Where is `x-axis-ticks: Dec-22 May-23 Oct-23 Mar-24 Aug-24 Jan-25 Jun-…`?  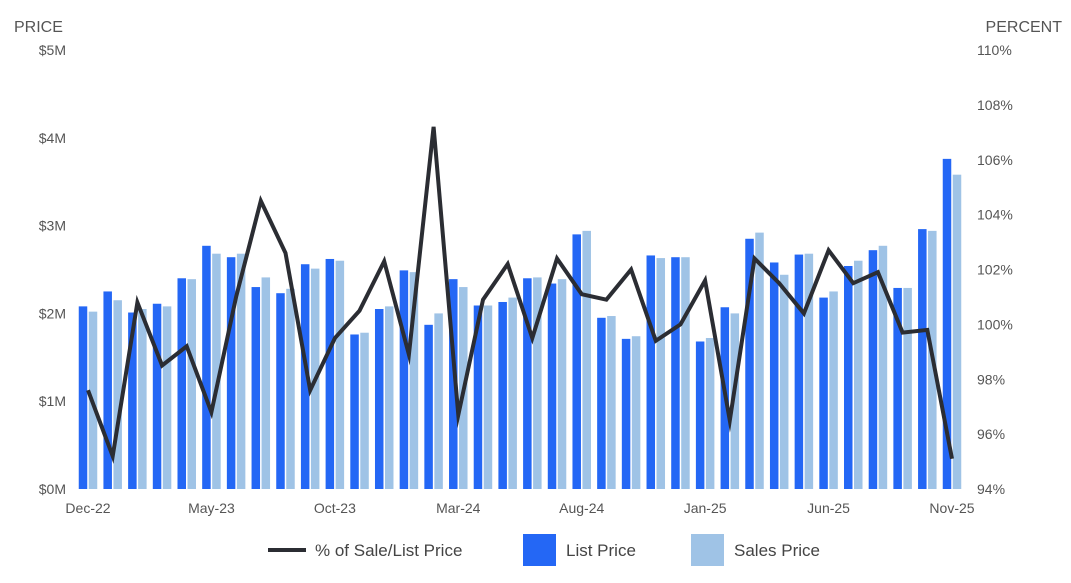 x-axis-ticks: Dec-22 May-23 Oct-23 Mar-24 Aug-24 Jan-25 Jun-… is located at coordinates (519, 508).